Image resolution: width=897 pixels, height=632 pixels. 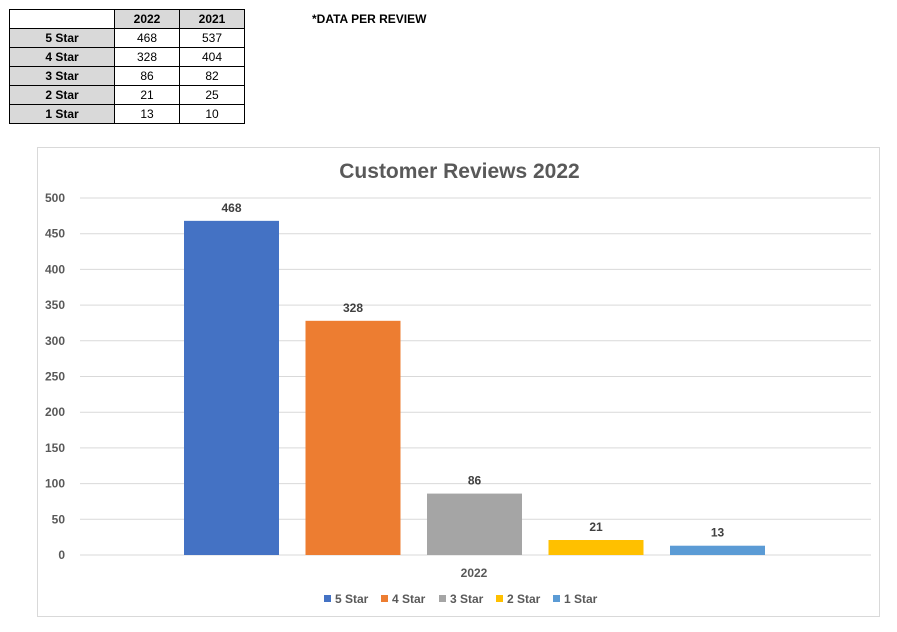 What do you see at coordinates (147, 76) in the screenshot?
I see `table-cell: 86` at bounding box center [147, 76].